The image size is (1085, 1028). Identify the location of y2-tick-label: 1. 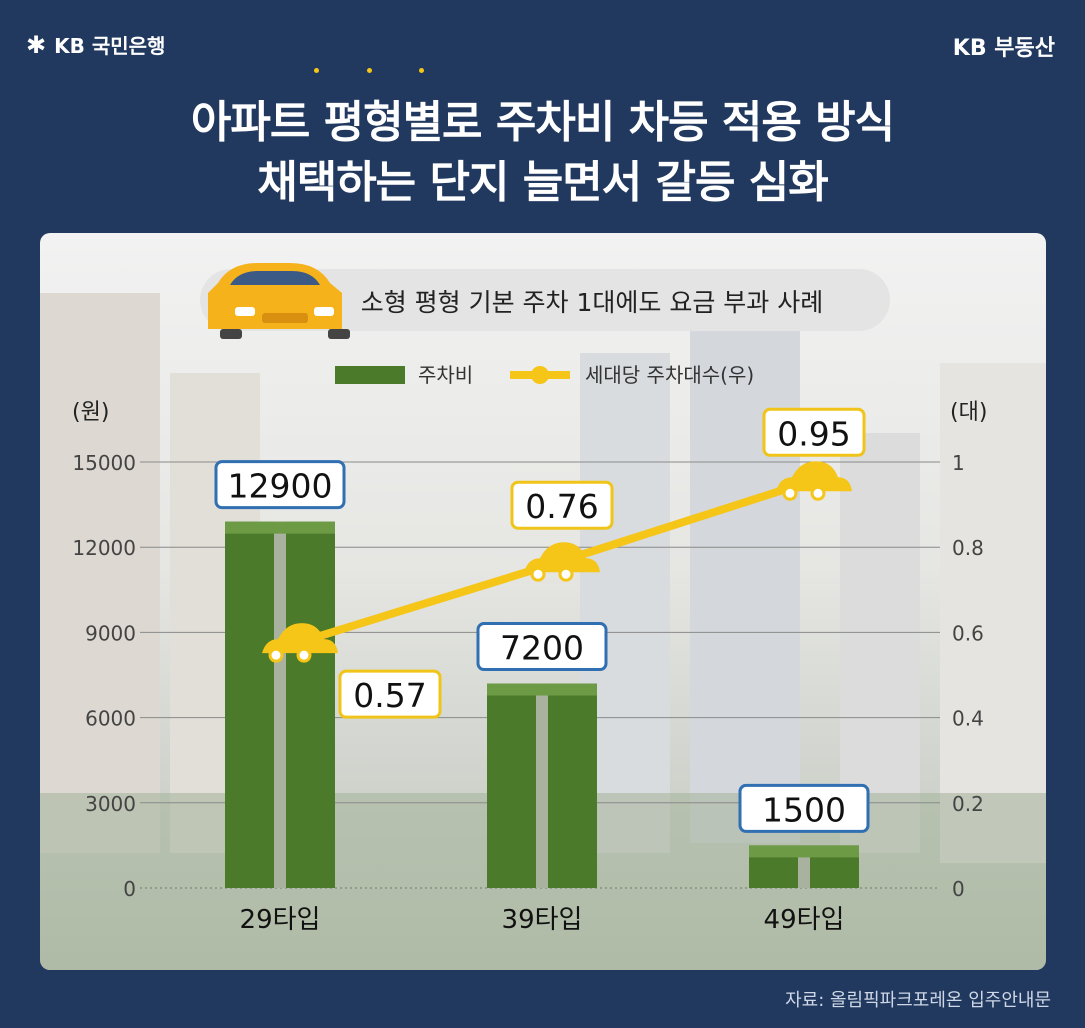
(958, 463).